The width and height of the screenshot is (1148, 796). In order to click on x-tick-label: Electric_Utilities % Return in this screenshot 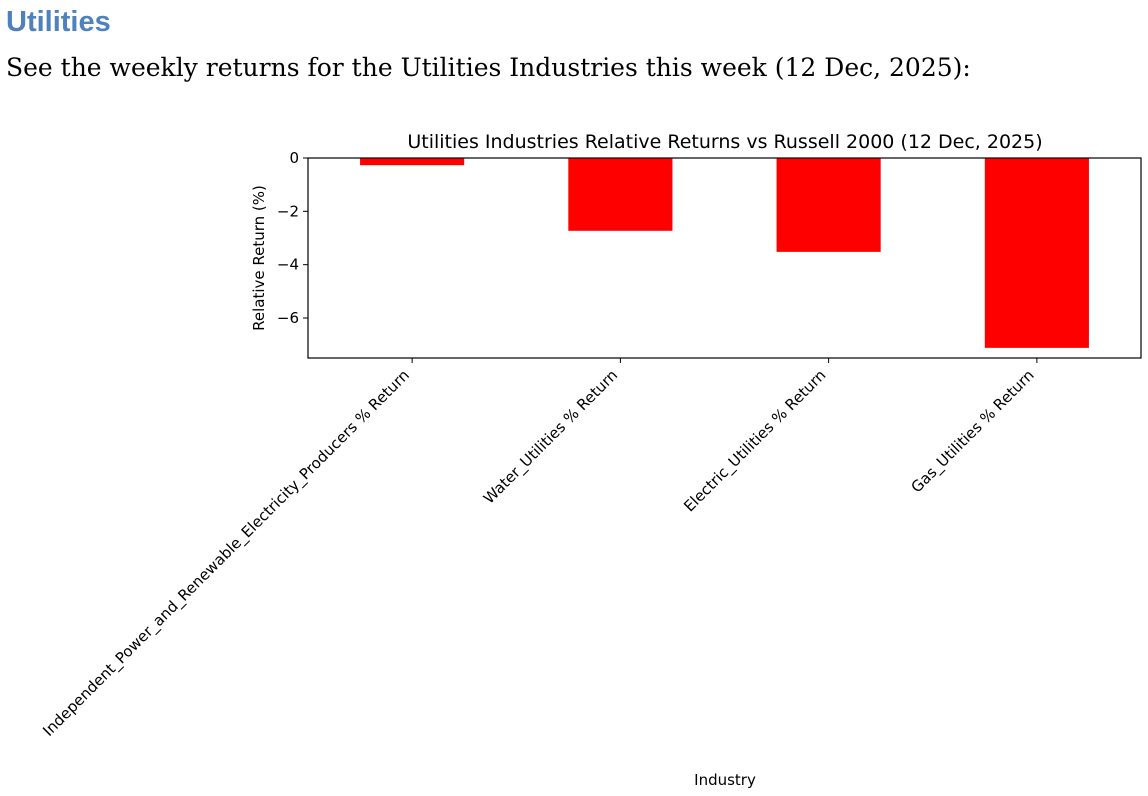, I will do `click(755, 441)`.